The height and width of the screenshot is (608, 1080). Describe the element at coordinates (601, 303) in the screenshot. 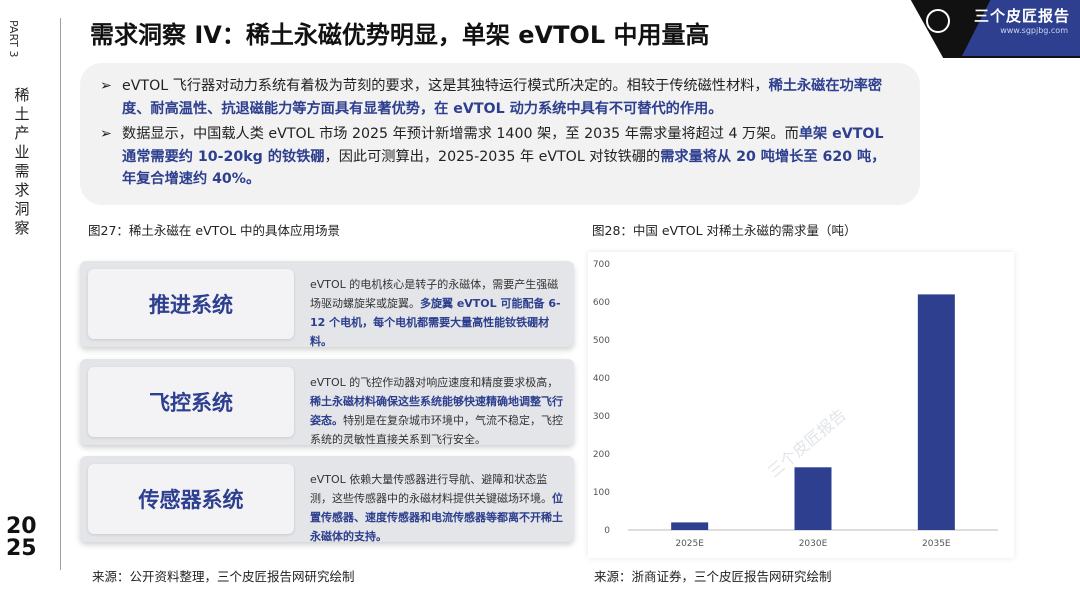

I see `y-tick-label: 600` at that location.